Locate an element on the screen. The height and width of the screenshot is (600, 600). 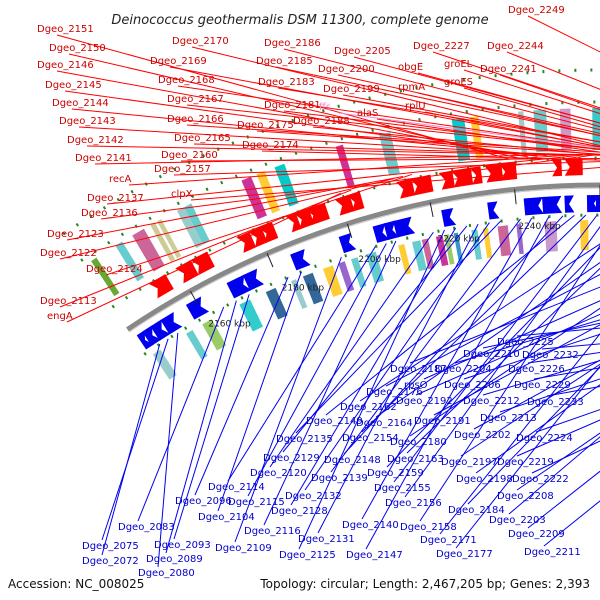
forward-gene-label: Dgeo_2143 is located at coordinates (87, 121).